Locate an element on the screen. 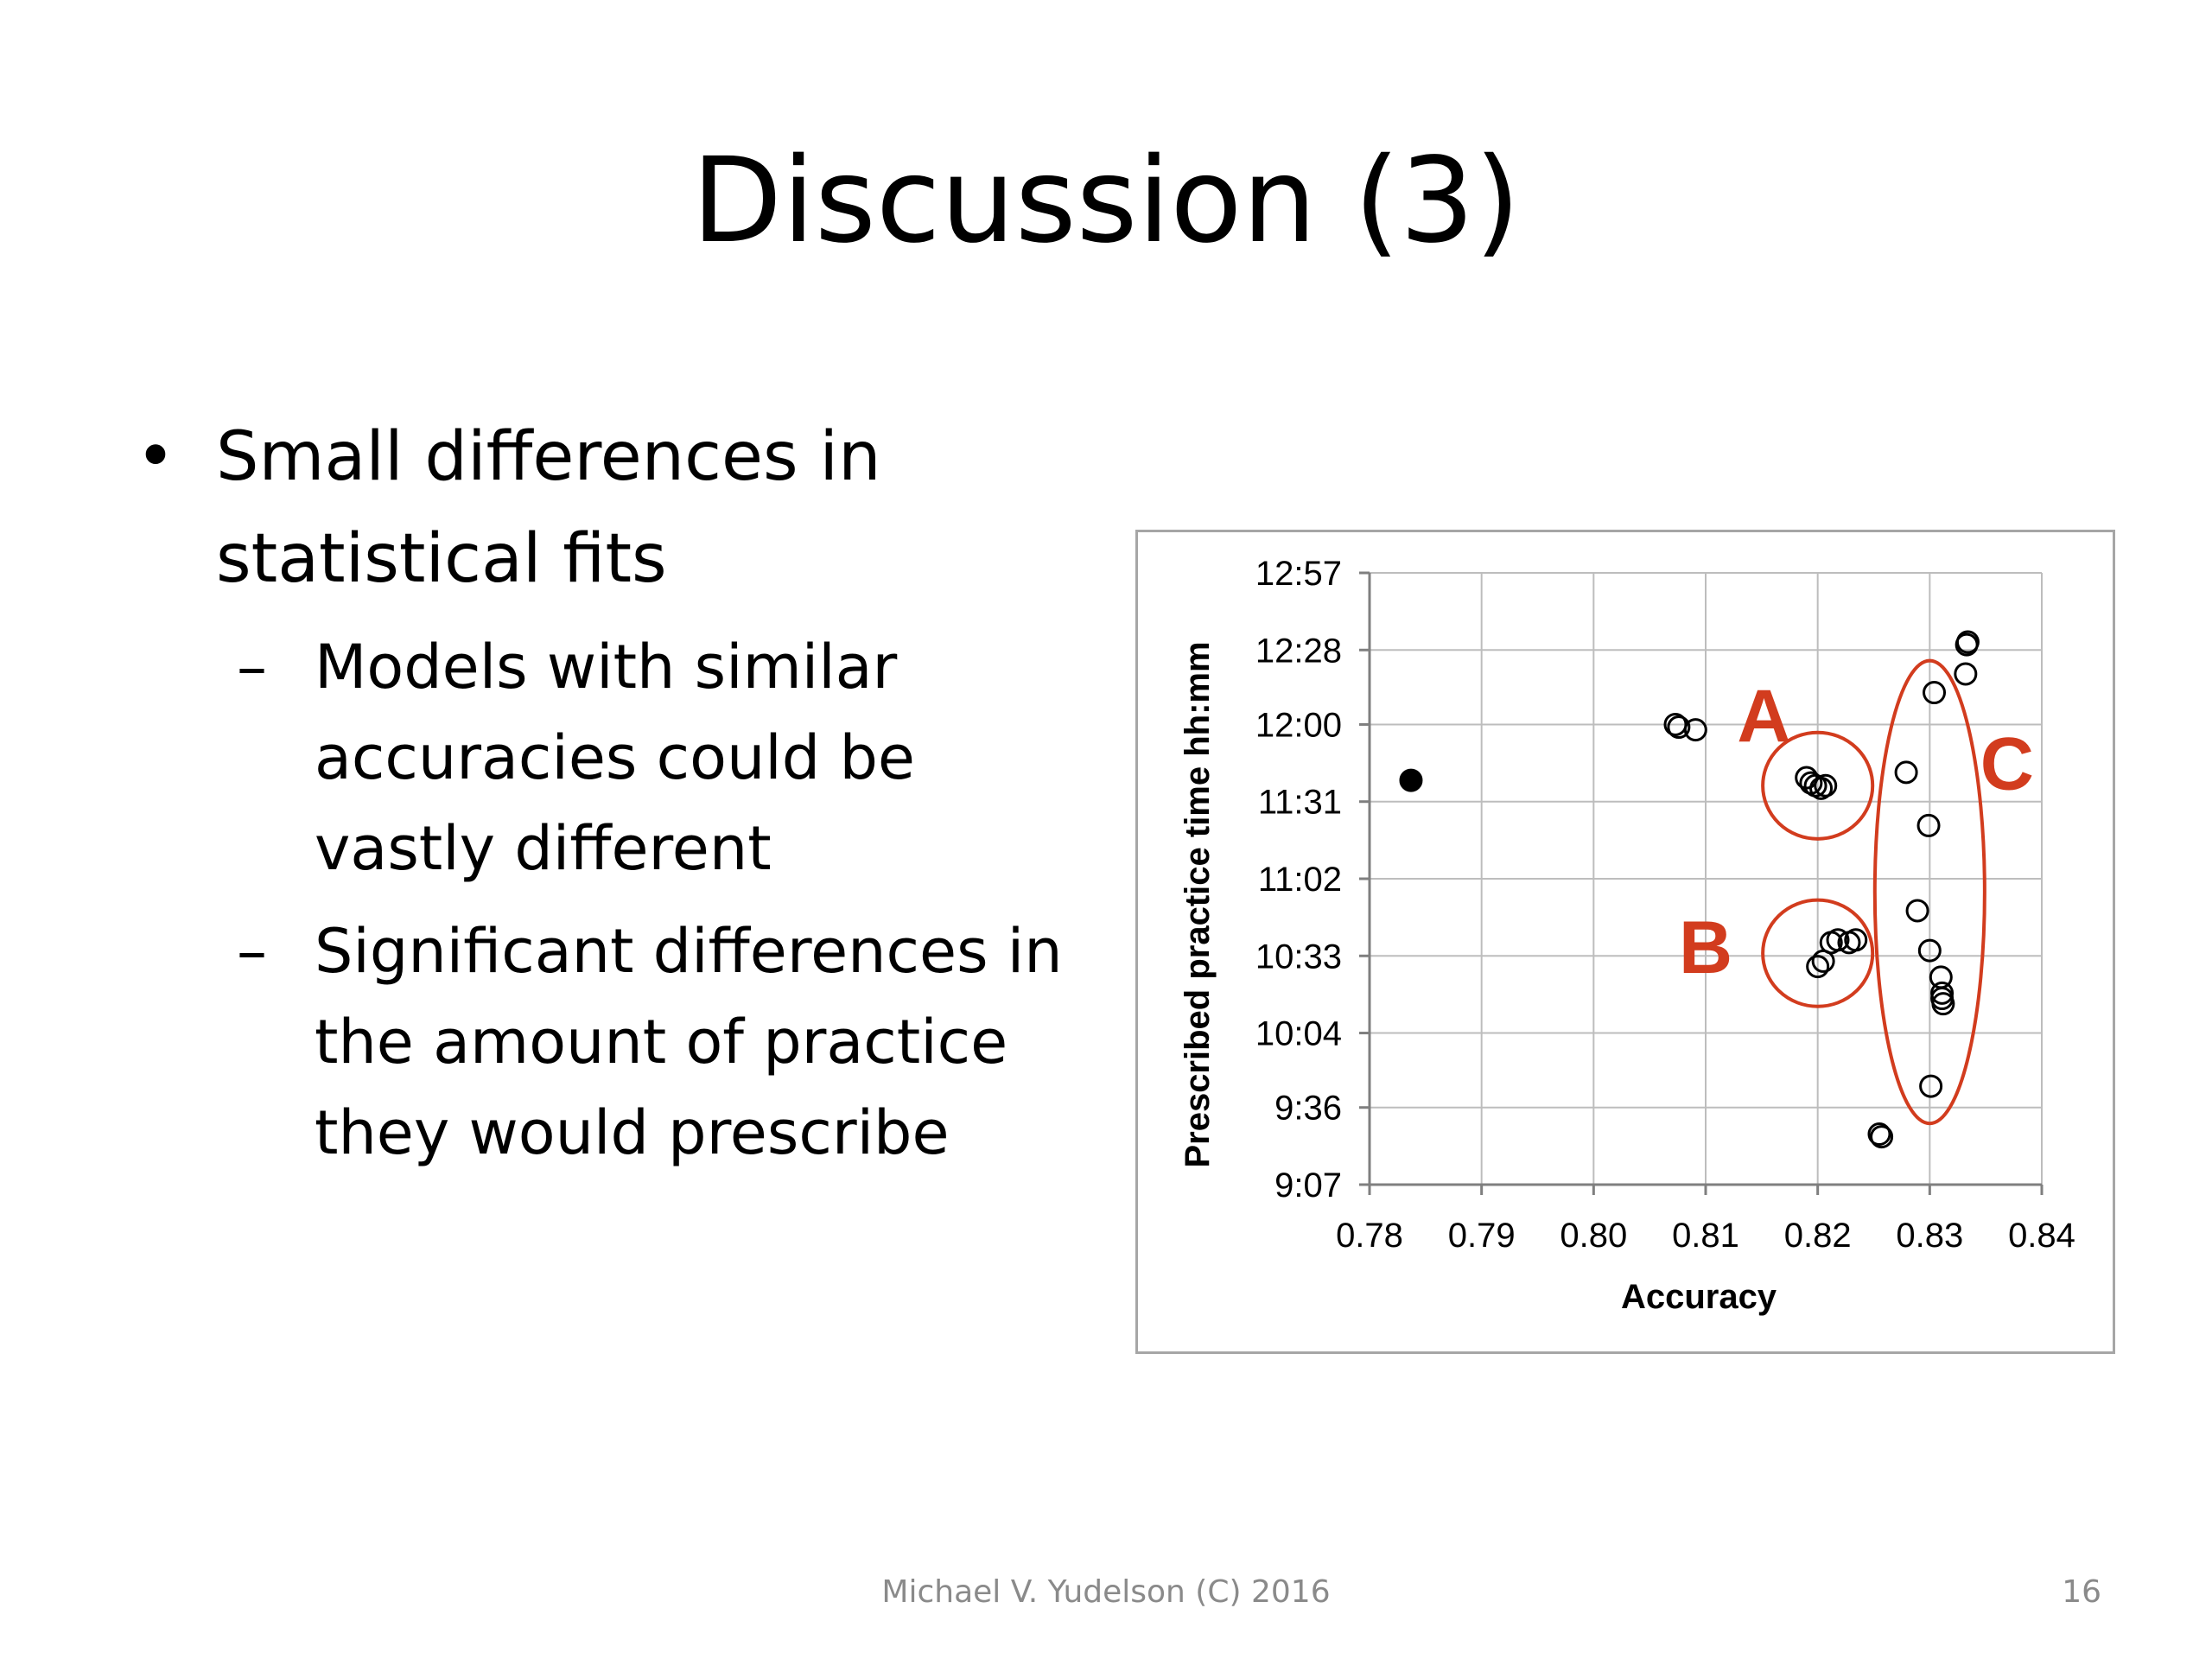  y-tick-label: 11:31 is located at coordinates (1300, 803).